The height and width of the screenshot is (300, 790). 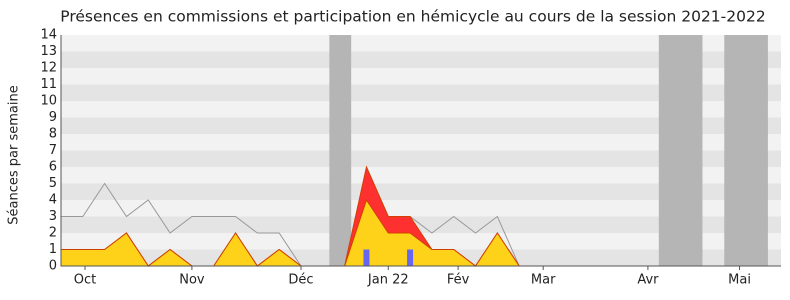 I want to click on y-tick-label: 5, so click(x=53, y=183).